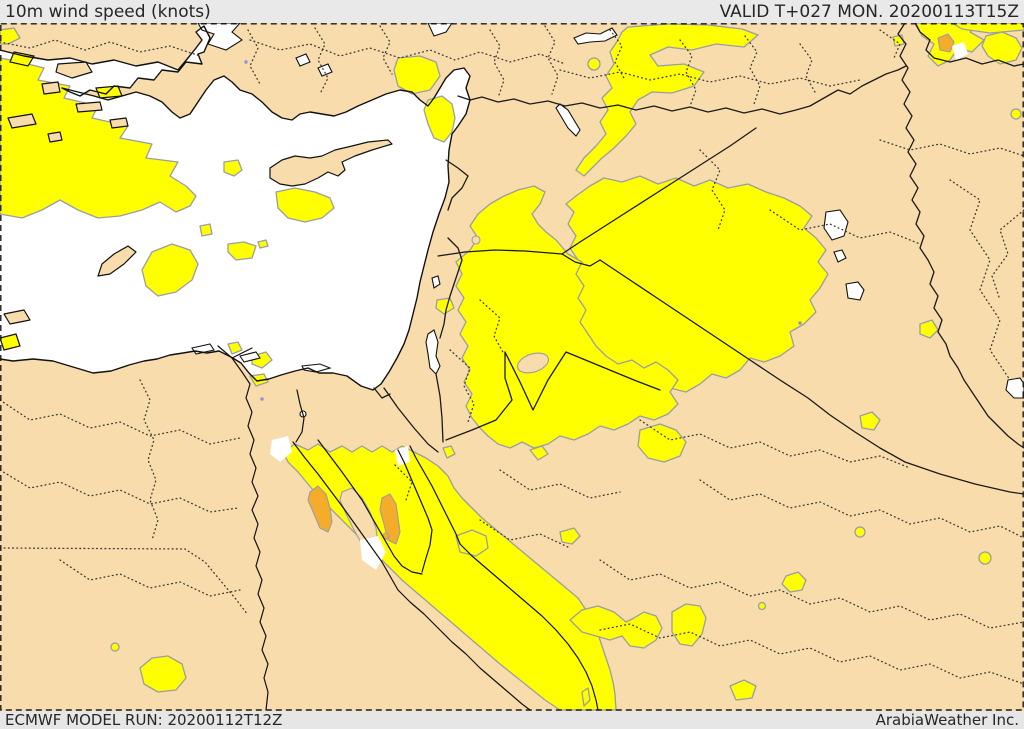  What do you see at coordinates (457, 185) in the screenshot?
I see `lebanon-border` at bounding box center [457, 185].